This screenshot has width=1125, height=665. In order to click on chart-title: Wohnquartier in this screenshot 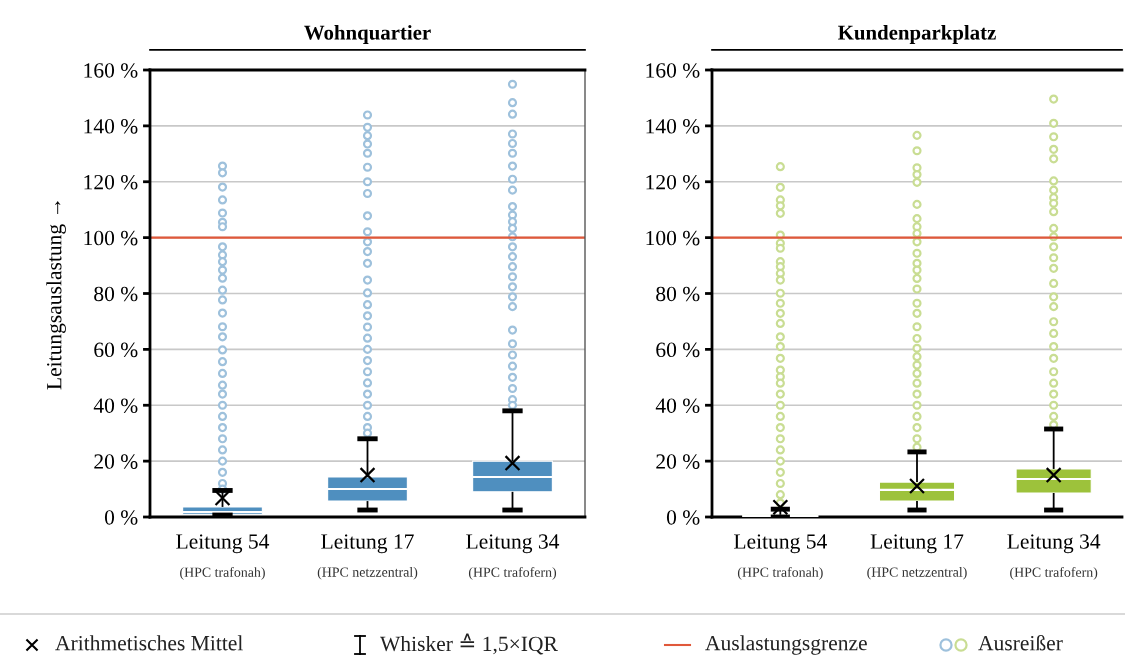, I will do `click(367, 34)`.